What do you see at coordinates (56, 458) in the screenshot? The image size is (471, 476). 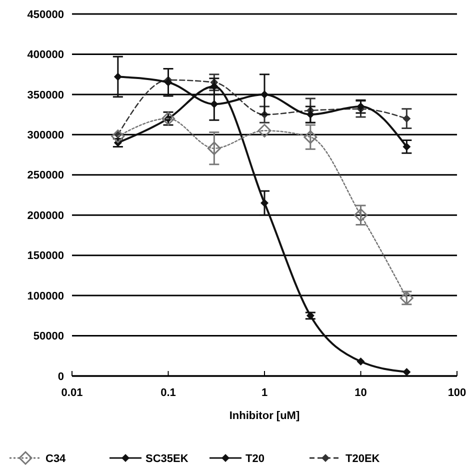 I see `legend-label: C34` at bounding box center [56, 458].